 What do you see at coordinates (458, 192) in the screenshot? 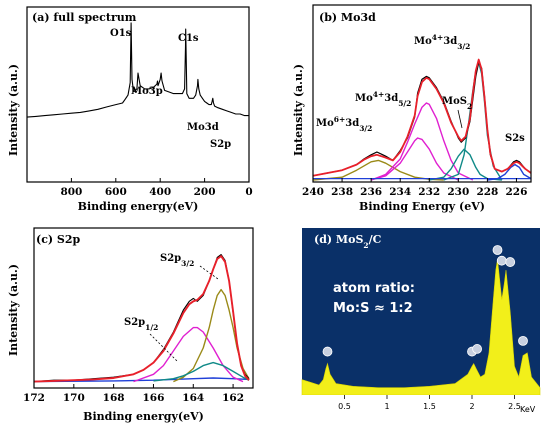
I see `panel-b-x-tick-label: 230` at bounding box center [458, 192].